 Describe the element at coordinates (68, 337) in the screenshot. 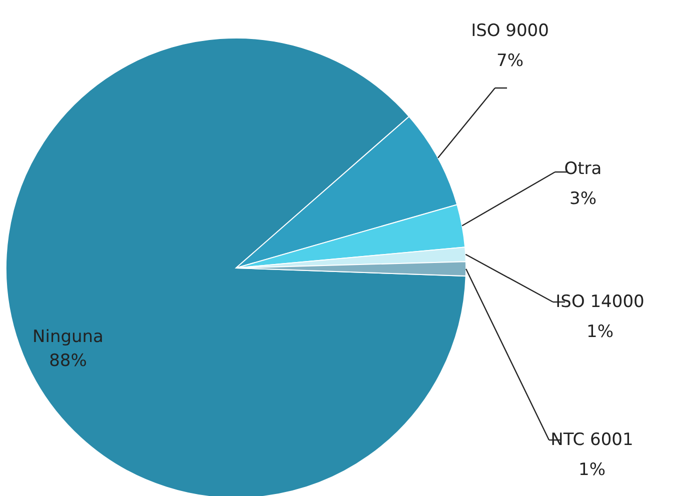

I see `slice-label: Ninguna` at that location.